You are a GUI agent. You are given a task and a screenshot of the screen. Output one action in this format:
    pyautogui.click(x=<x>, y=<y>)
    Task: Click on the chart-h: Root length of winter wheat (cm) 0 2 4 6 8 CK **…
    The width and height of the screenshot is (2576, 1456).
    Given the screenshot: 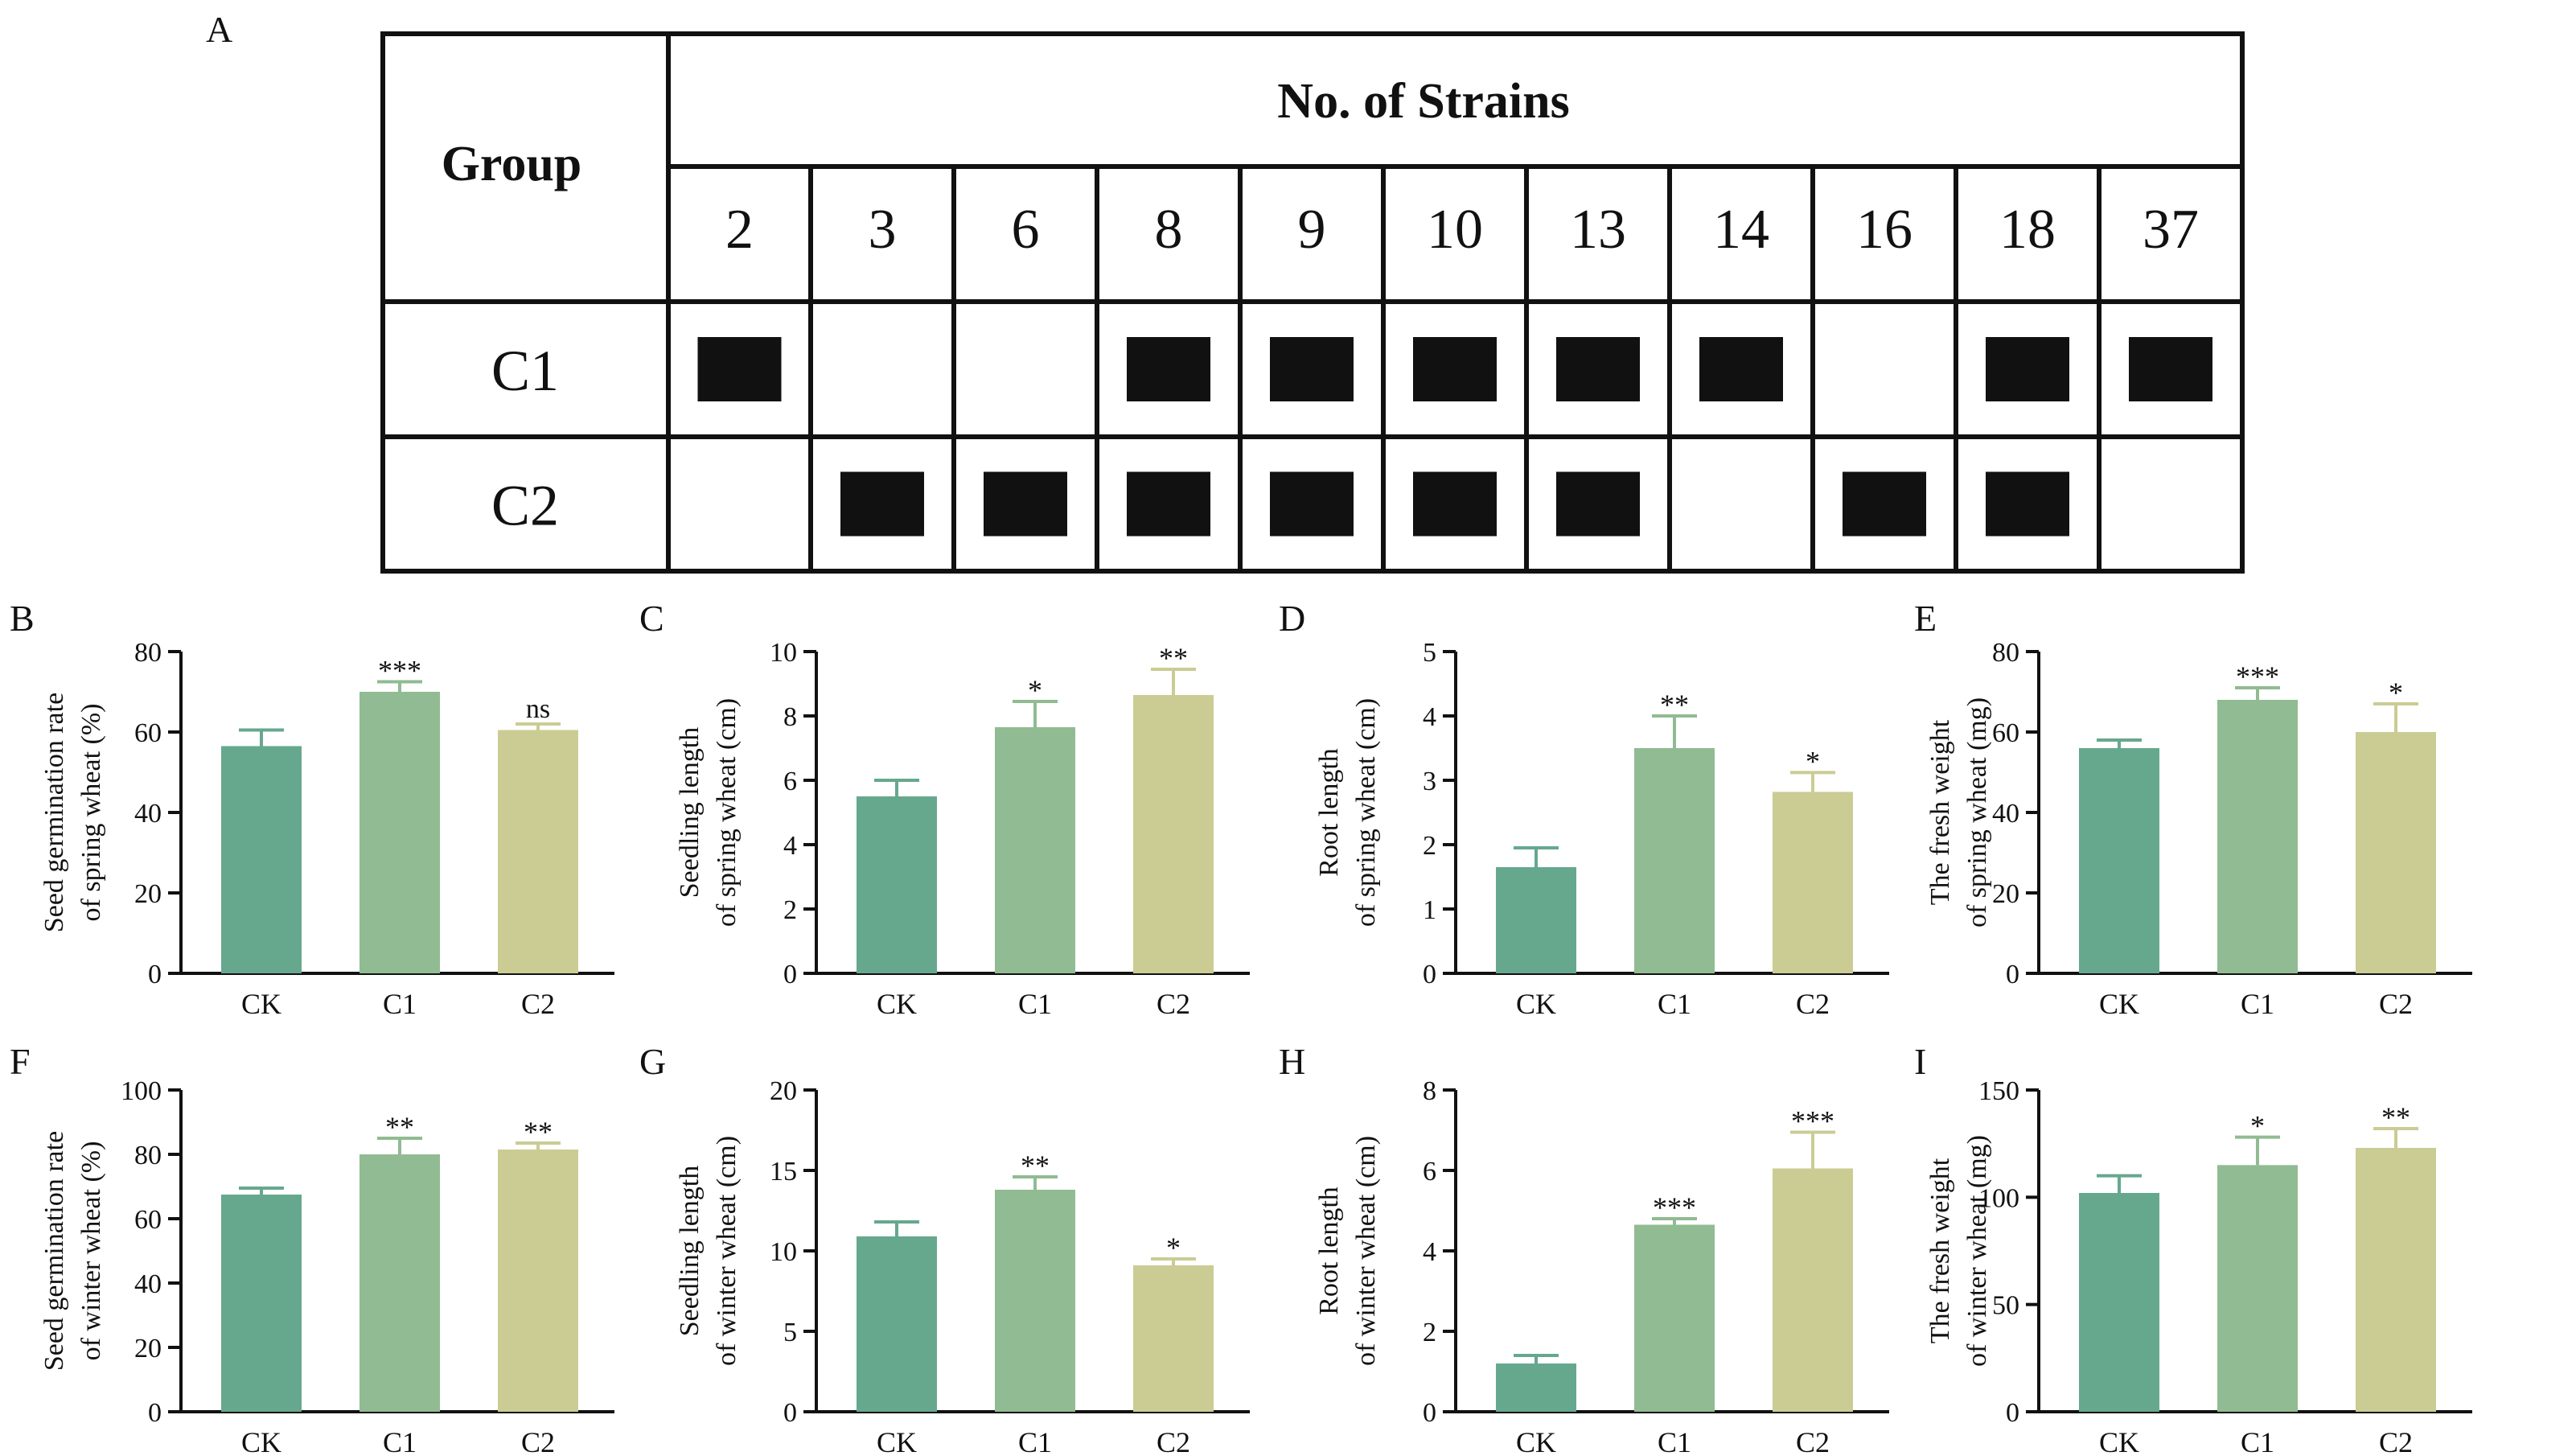 What is the action you would take?
    pyautogui.click(x=1601, y=1266)
    